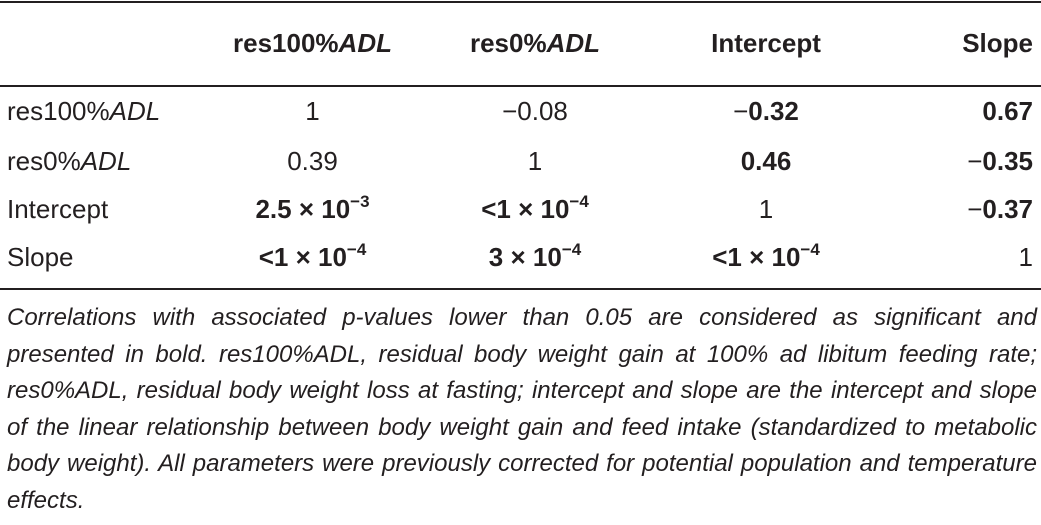  What do you see at coordinates (312, 207) in the screenshot?
I see `table-cell: 2.5 × 10⁻³` at bounding box center [312, 207].